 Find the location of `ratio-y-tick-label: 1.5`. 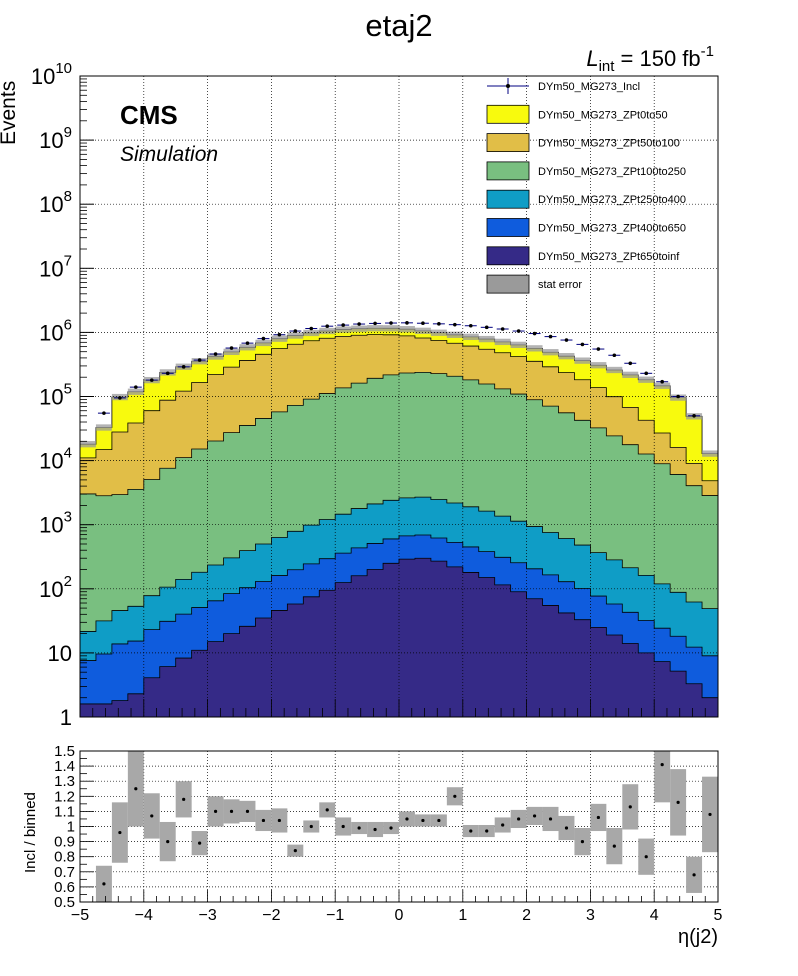

ratio-y-tick-label: 1.5 is located at coordinates (64, 751).